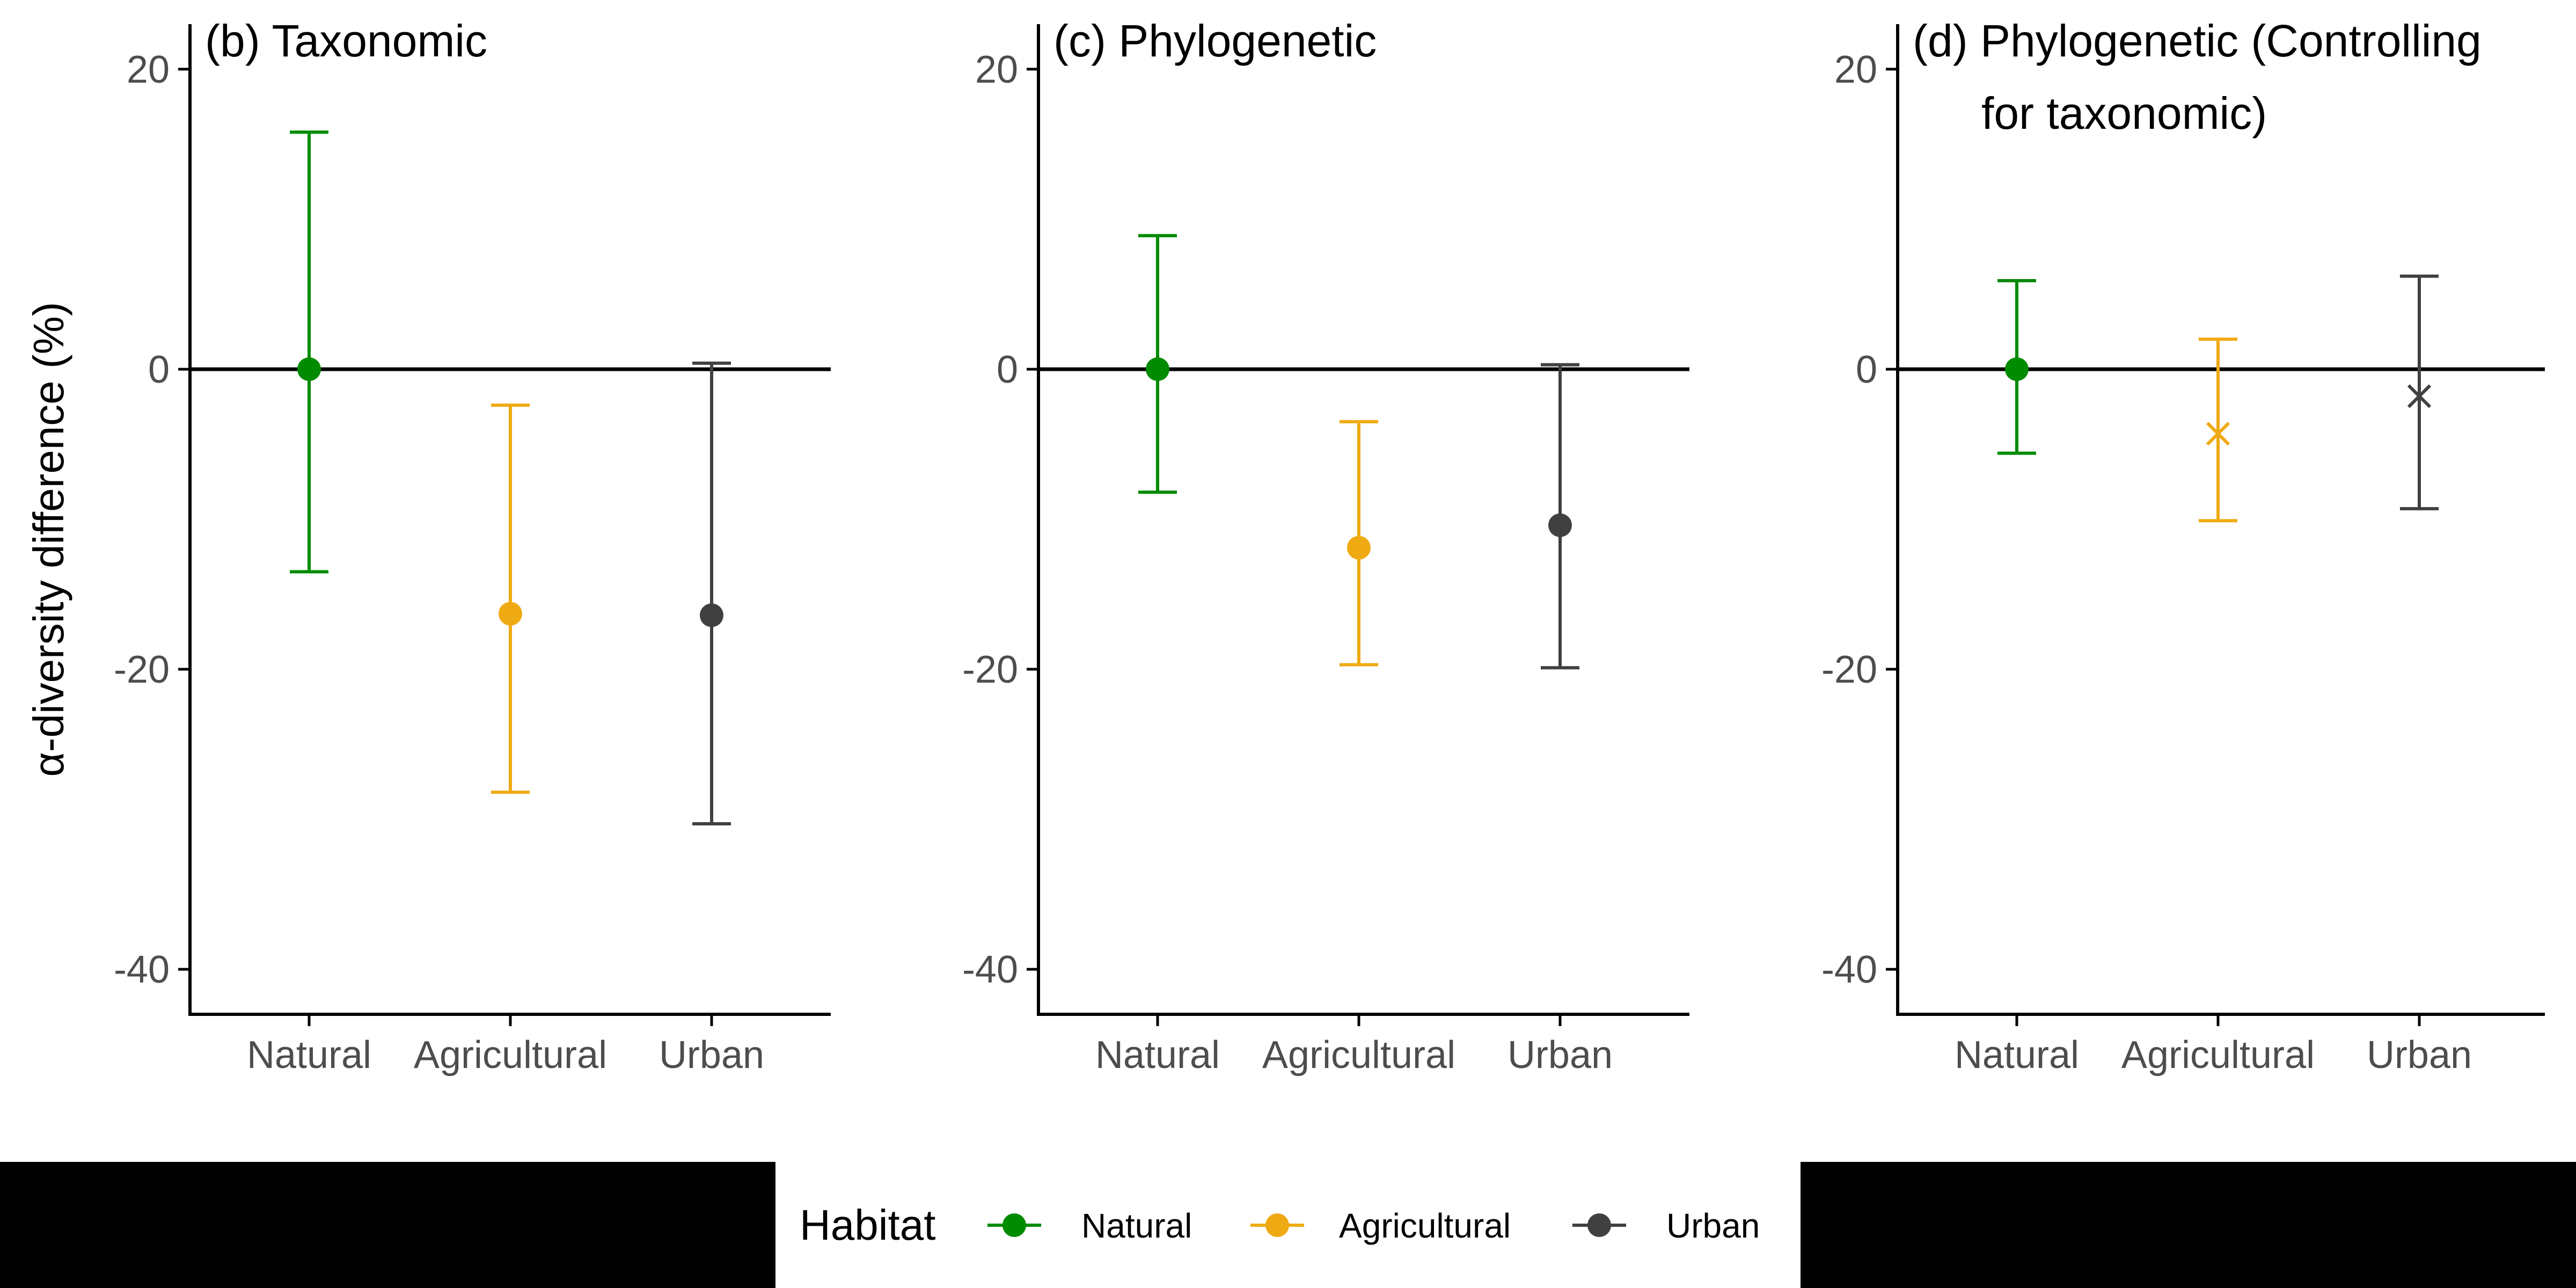 The width and height of the screenshot is (2576, 1288). I want to click on y-axis-label: α-diversity difference (%), so click(48, 539).